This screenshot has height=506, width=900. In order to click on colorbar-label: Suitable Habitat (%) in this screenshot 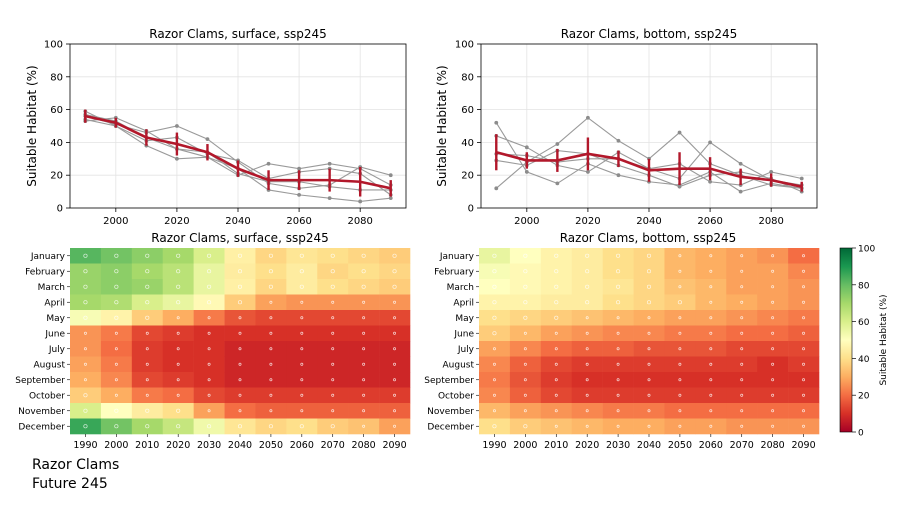, I will do `click(884, 339)`.